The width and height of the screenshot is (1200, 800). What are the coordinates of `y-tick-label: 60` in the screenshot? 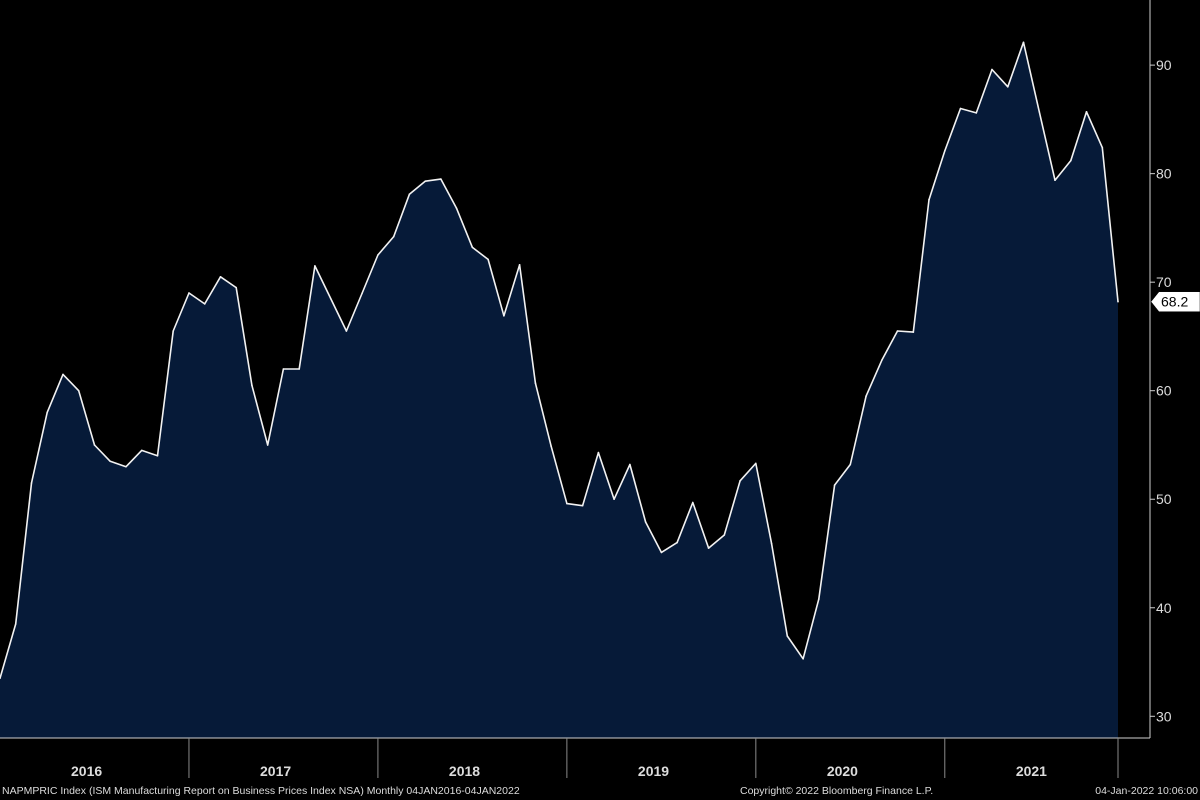 It's located at (1164, 391).